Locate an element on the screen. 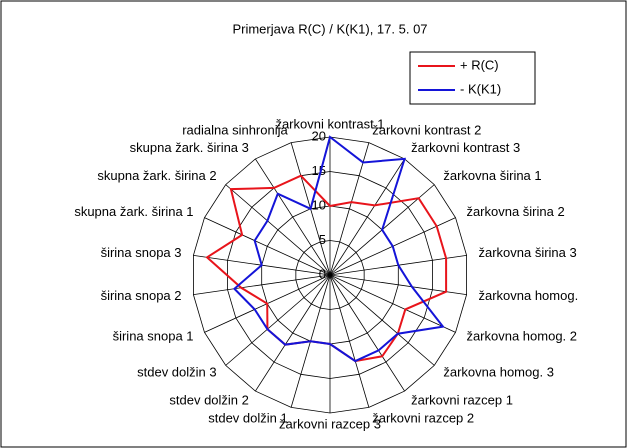  r-tick-label: 20 is located at coordinates (319, 135).